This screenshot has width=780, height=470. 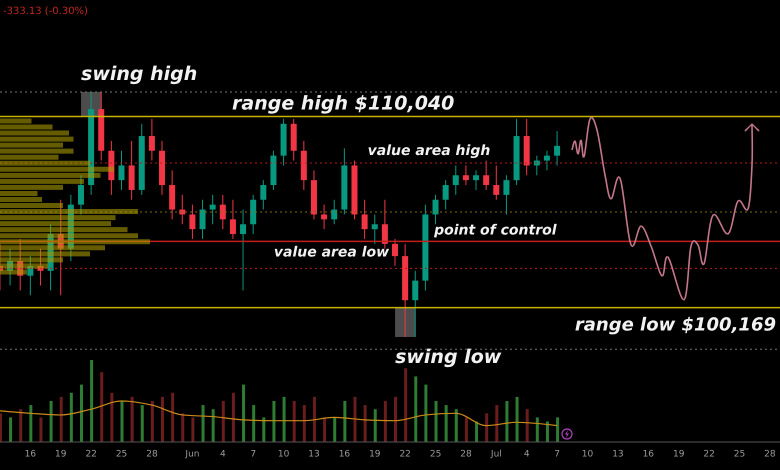 What do you see at coordinates (45, 11) in the screenshot?
I see `text: -333.13 (-0.30%)` at bounding box center [45, 11].